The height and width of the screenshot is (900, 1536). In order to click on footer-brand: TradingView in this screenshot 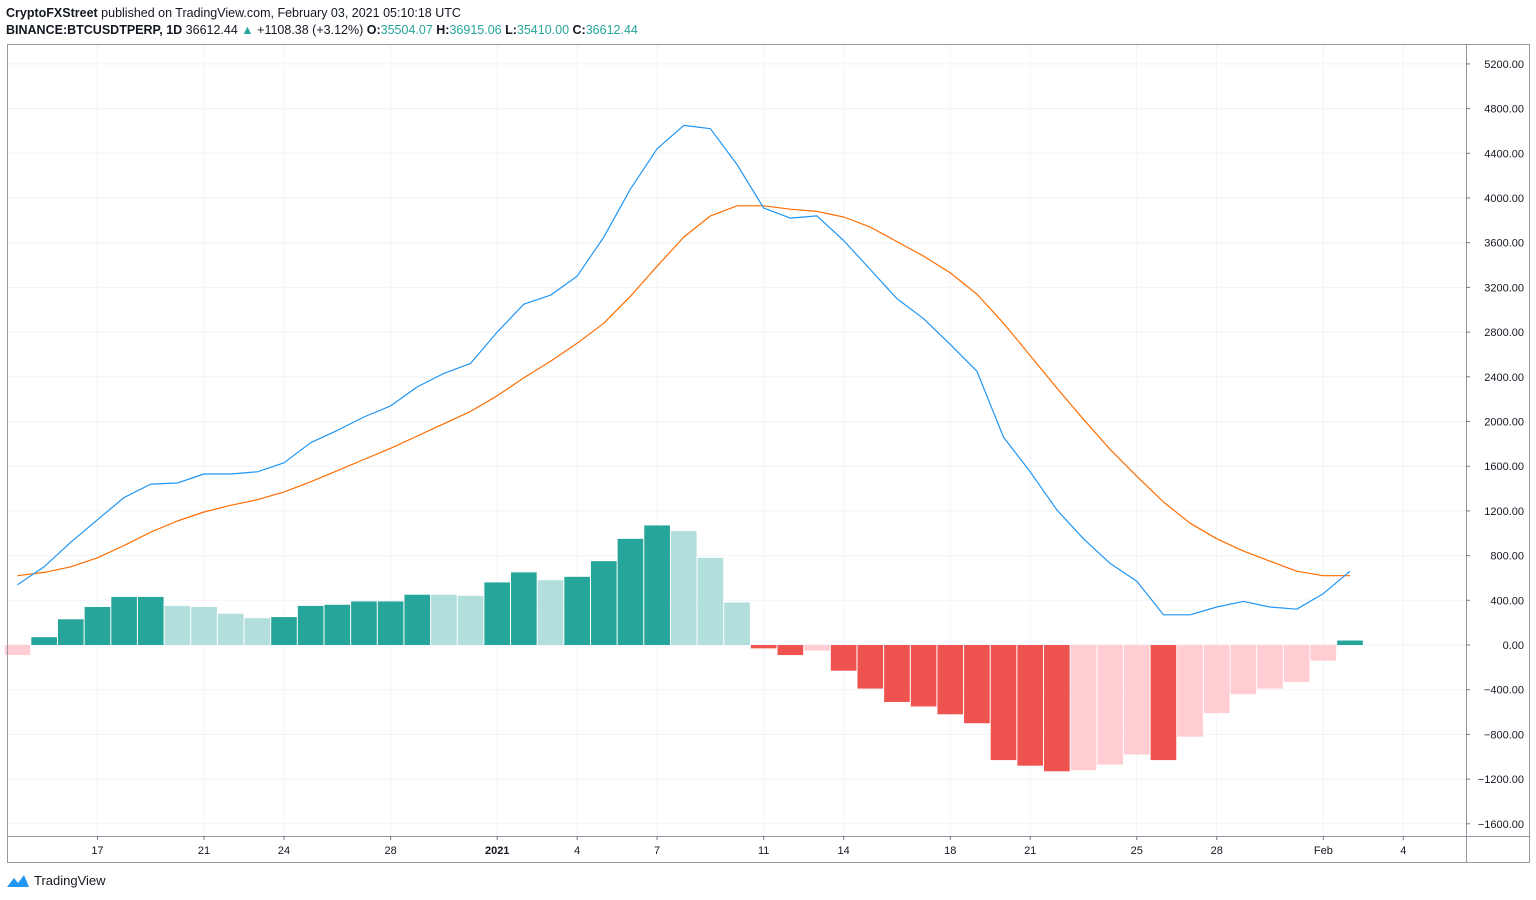, I will do `click(56, 880)`.